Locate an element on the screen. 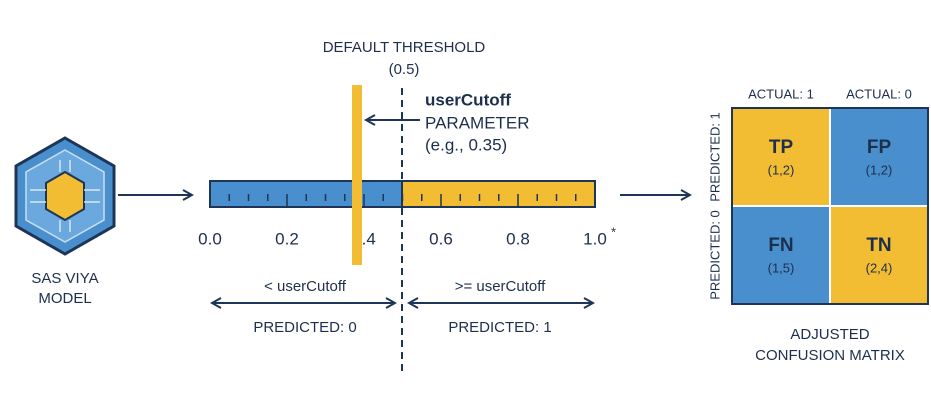 The image size is (931, 409). footnote-mark: * is located at coordinates (613, 231).